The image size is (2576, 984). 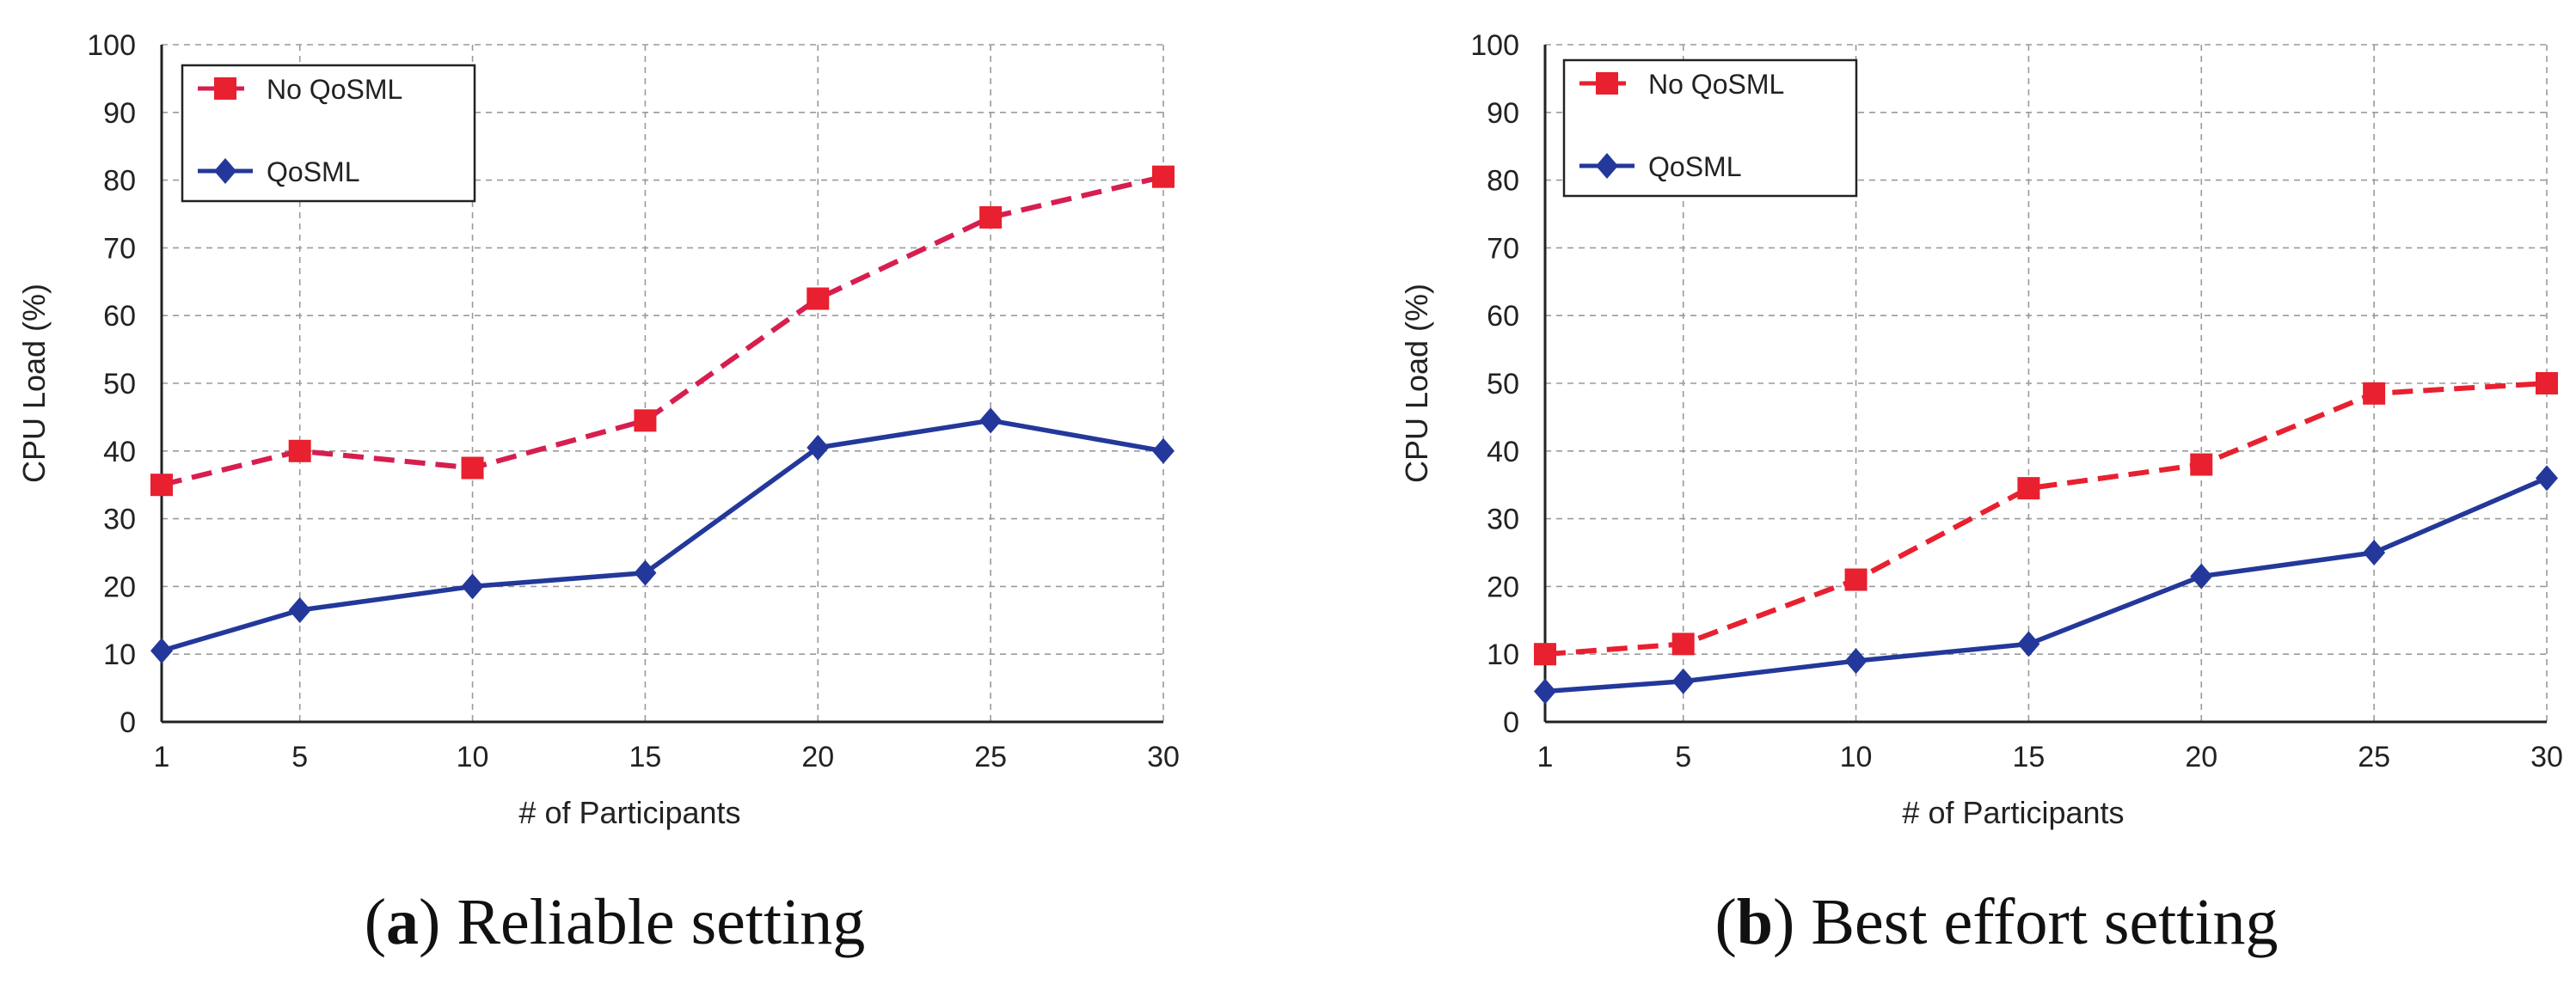 What do you see at coordinates (2026, 922) in the screenshot?
I see `caption-text: ) Best effort setting` at bounding box center [2026, 922].